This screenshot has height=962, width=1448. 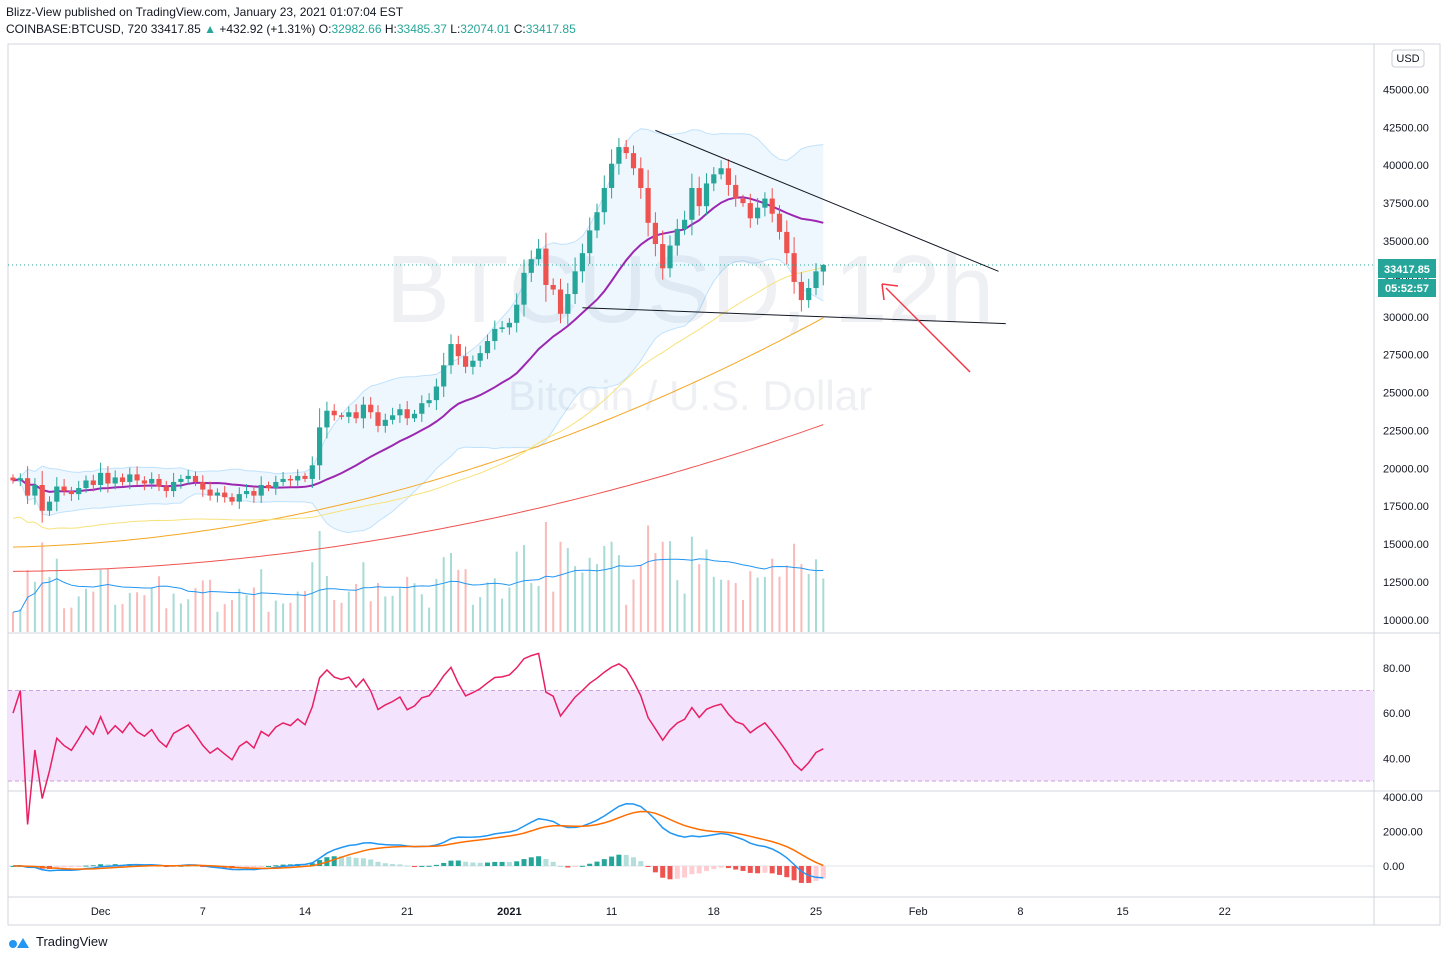 I want to click on time-axis-label: 8, so click(x=1020, y=912).